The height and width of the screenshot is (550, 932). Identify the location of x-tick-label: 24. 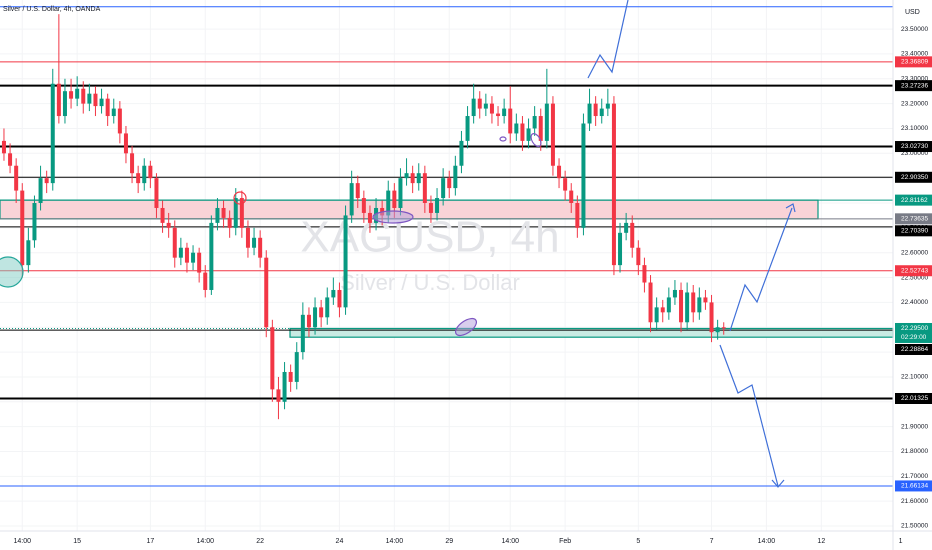
(340, 541).